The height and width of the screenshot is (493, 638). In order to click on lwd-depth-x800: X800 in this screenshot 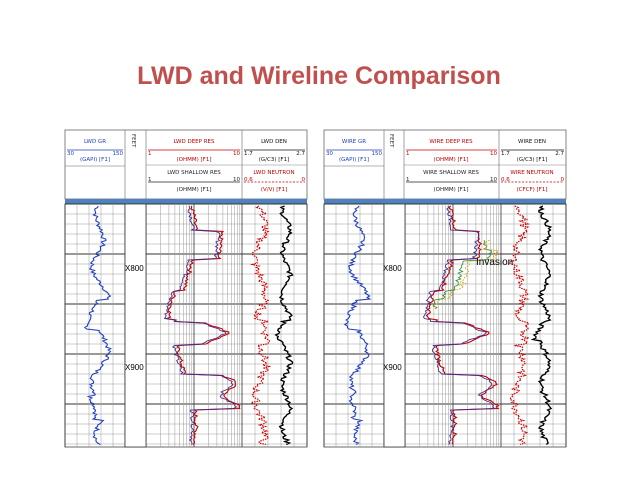, I will do `click(134, 268)`.